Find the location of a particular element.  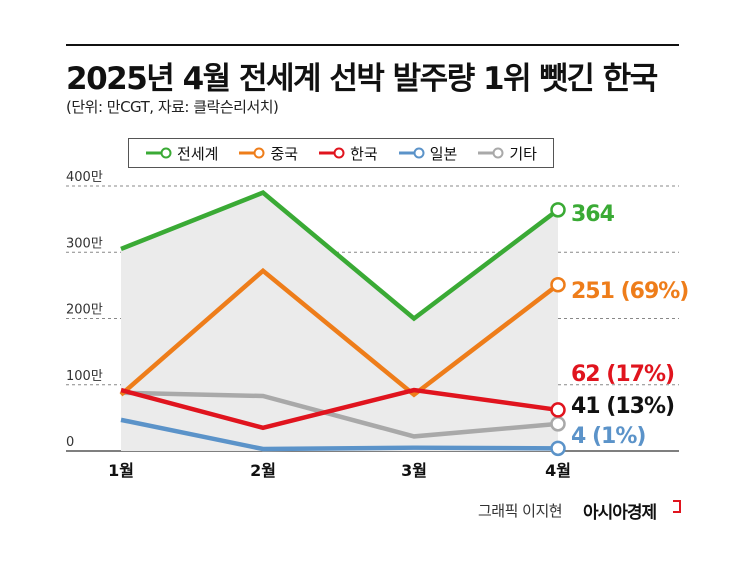

x-tick-label-1: 2월 is located at coordinates (263, 470).